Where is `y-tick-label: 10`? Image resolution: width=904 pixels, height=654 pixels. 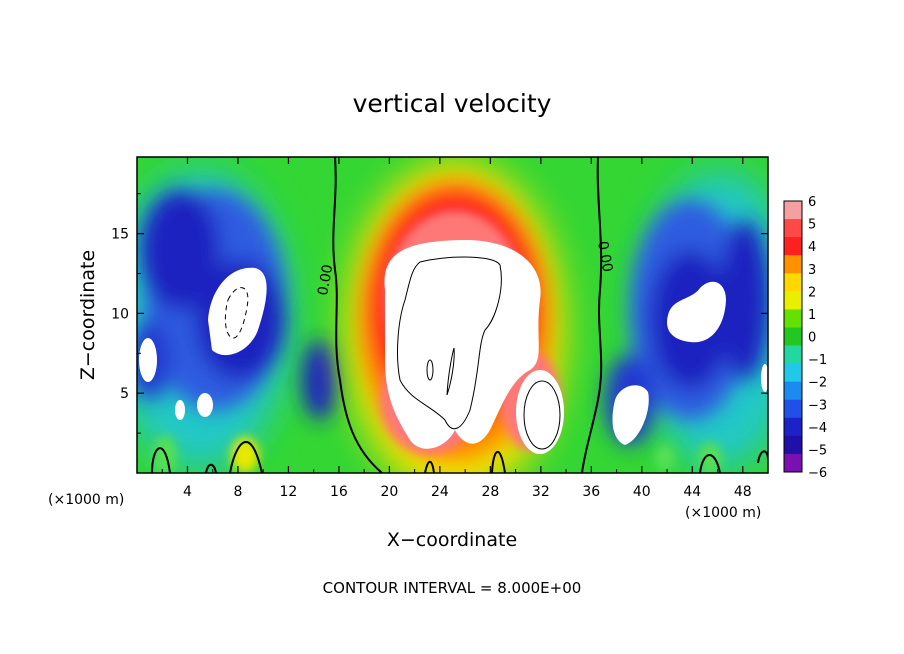
y-tick-label: 10 is located at coordinates (120, 314).